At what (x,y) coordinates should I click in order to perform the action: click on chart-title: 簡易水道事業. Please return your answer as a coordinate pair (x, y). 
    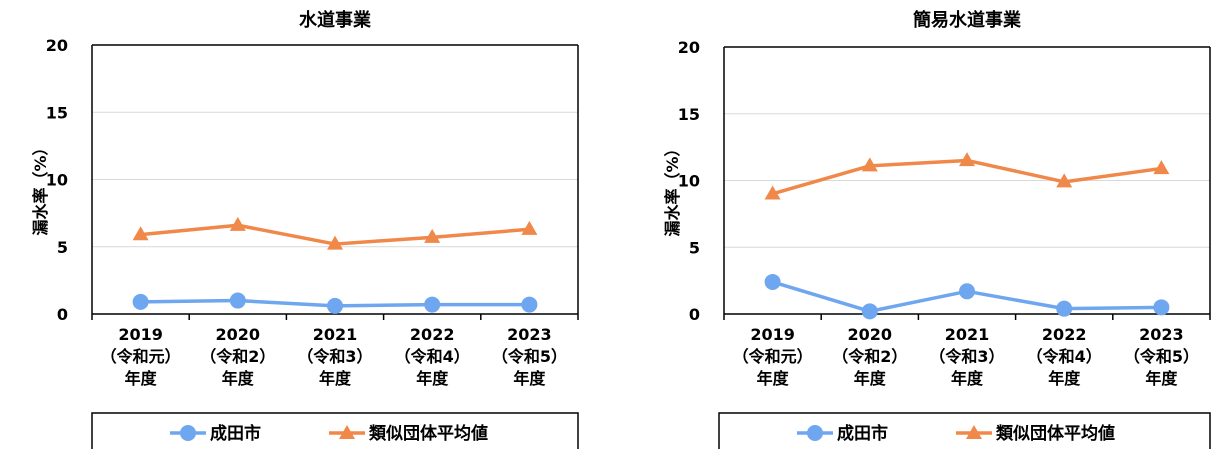
    Looking at the image, I should click on (967, 20).